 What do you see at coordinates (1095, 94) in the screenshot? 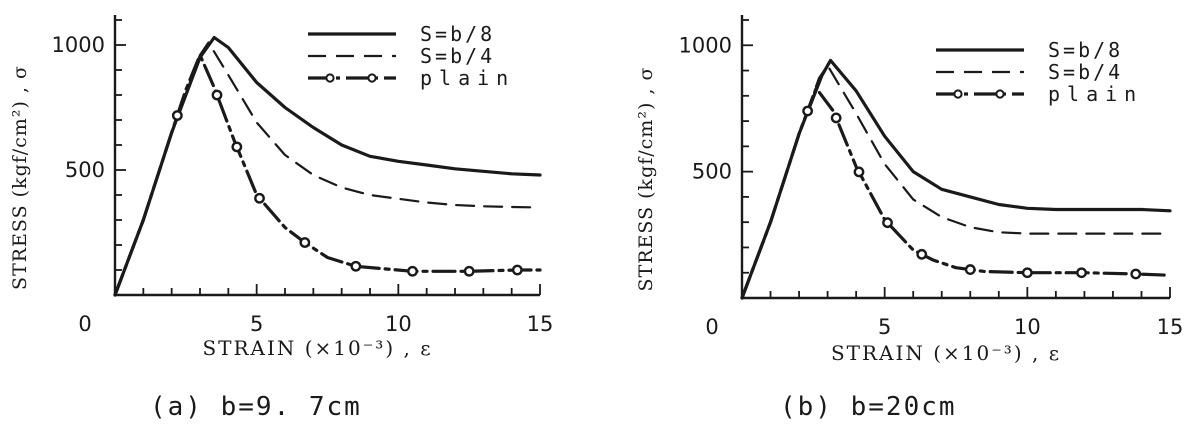
I see `chart-b-legend-label: plain` at bounding box center [1095, 94].